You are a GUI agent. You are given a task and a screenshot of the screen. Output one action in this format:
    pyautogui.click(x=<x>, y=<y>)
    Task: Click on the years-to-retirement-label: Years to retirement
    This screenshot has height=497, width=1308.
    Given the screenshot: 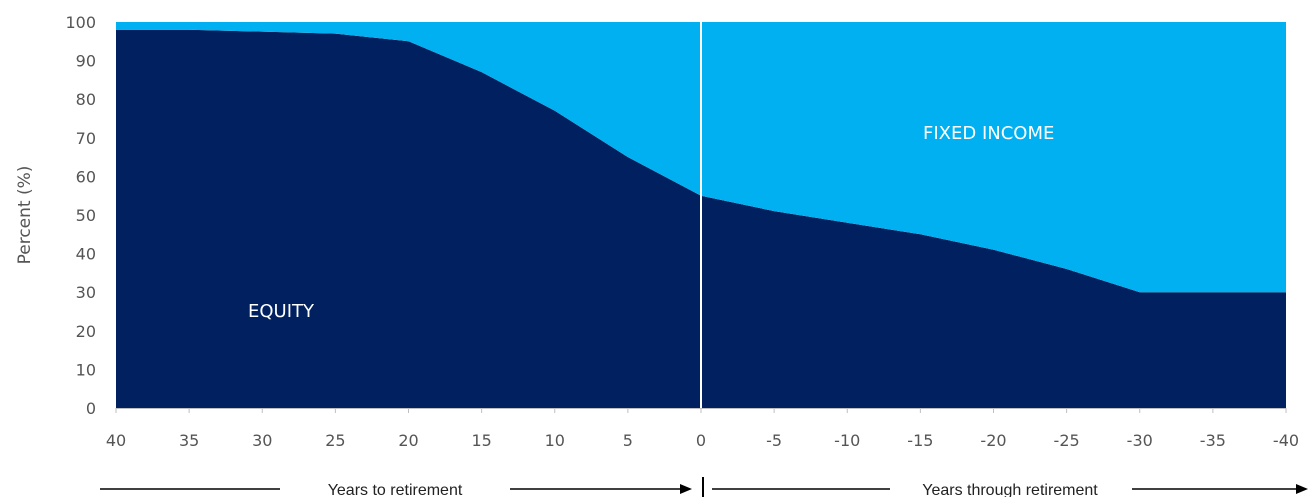 What is the action you would take?
    pyautogui.click(x=395, y=489)
    